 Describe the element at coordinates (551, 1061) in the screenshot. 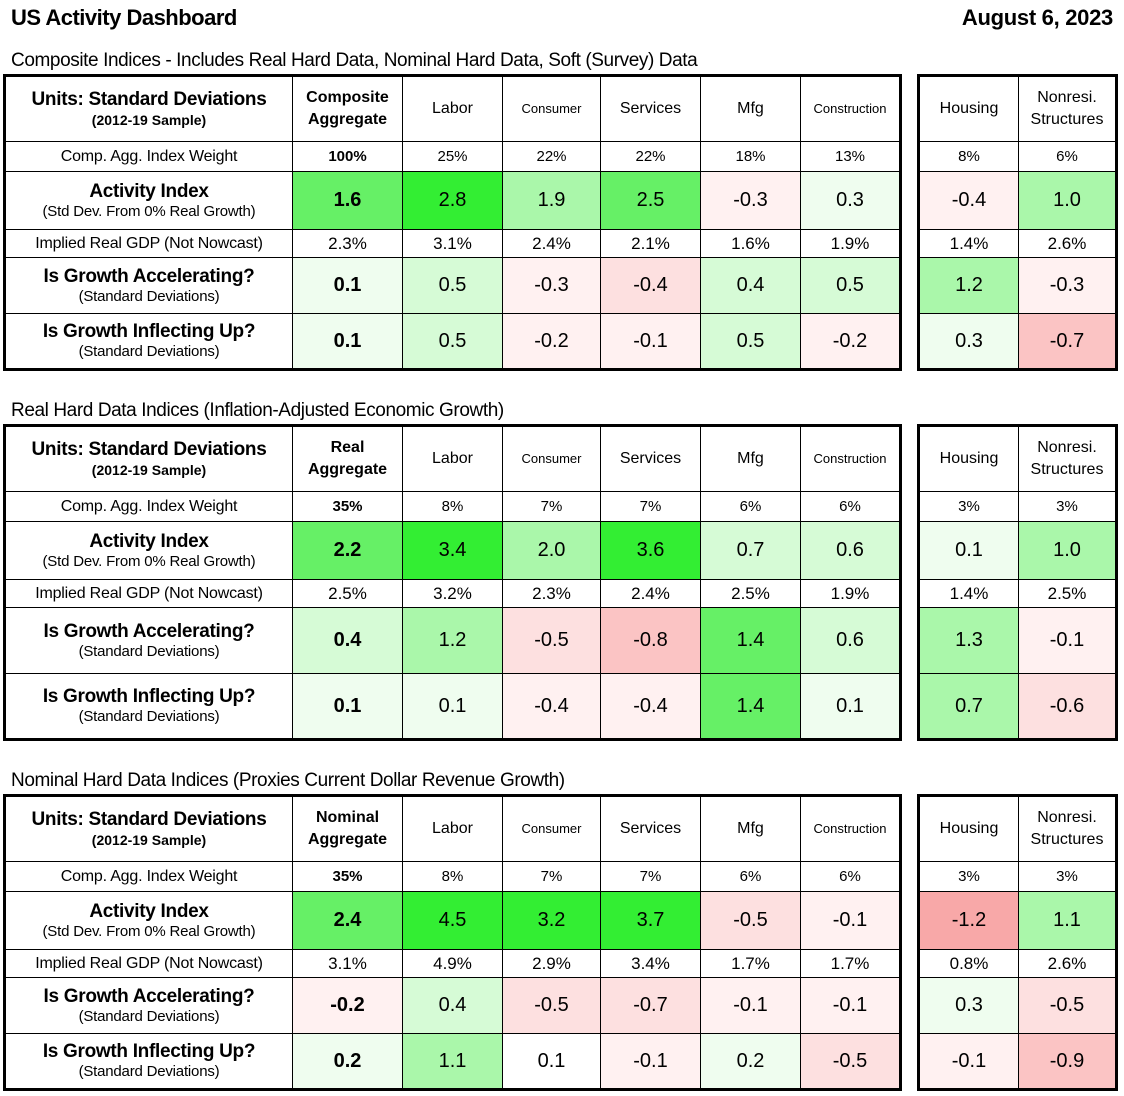

I see `inflecting-cell: 0.1` at that location.